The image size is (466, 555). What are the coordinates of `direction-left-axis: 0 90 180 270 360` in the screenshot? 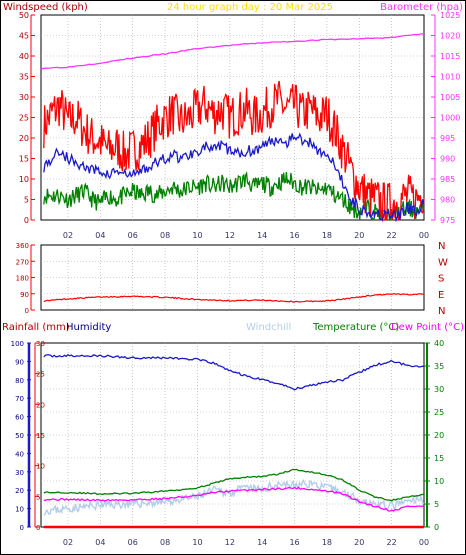 It's located at (25, 278).